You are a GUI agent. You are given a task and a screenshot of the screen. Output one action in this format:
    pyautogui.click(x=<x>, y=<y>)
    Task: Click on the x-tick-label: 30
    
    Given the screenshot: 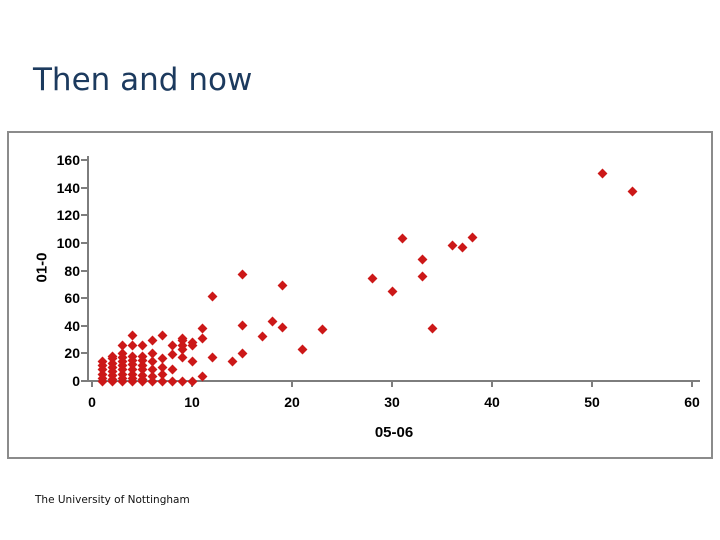 What is the action you would take?
    pyautogui.click(x=392, y=402)
    